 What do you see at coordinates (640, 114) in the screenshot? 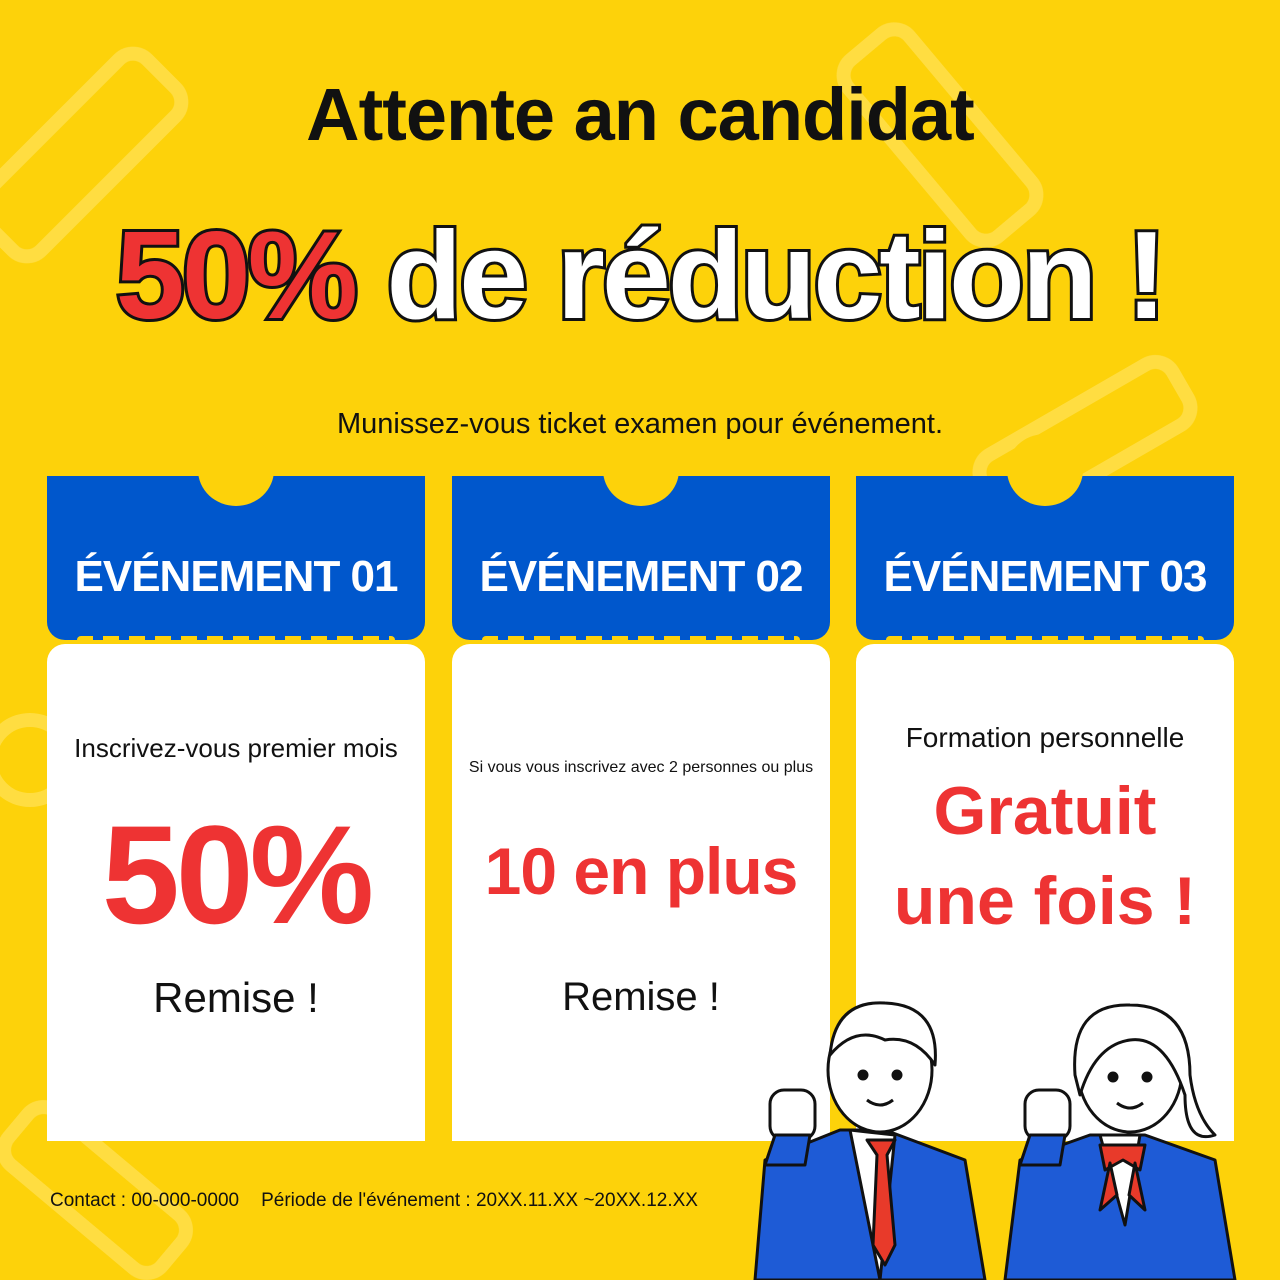
I see `page-title: Attente an candidat` at bounding box center [640, 114].